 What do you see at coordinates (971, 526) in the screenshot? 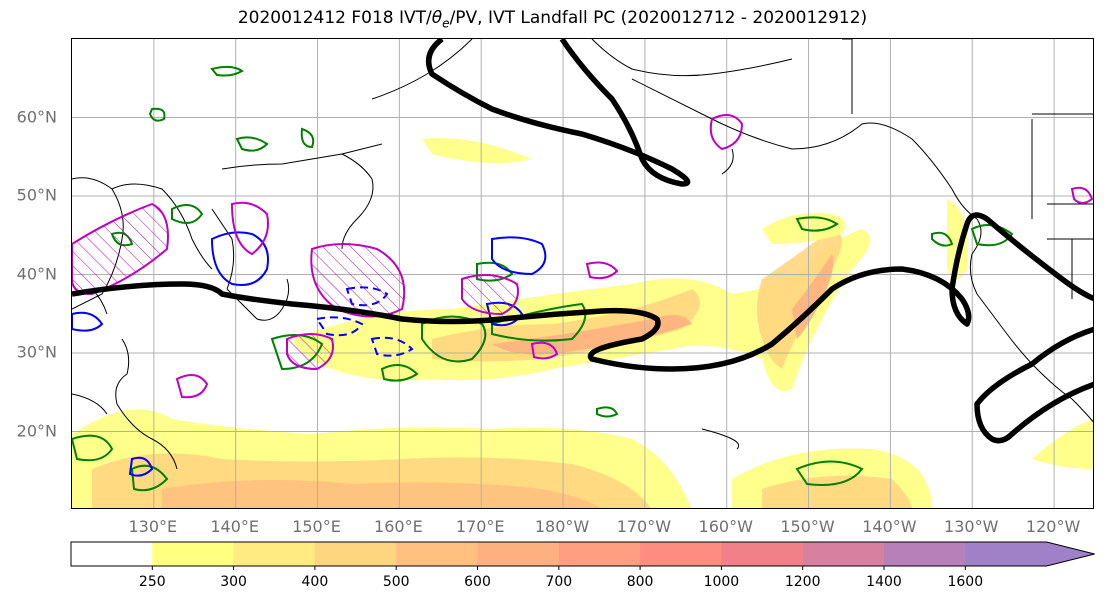
I see `longitude-label: 130°W` at bounding box center [971, 526].